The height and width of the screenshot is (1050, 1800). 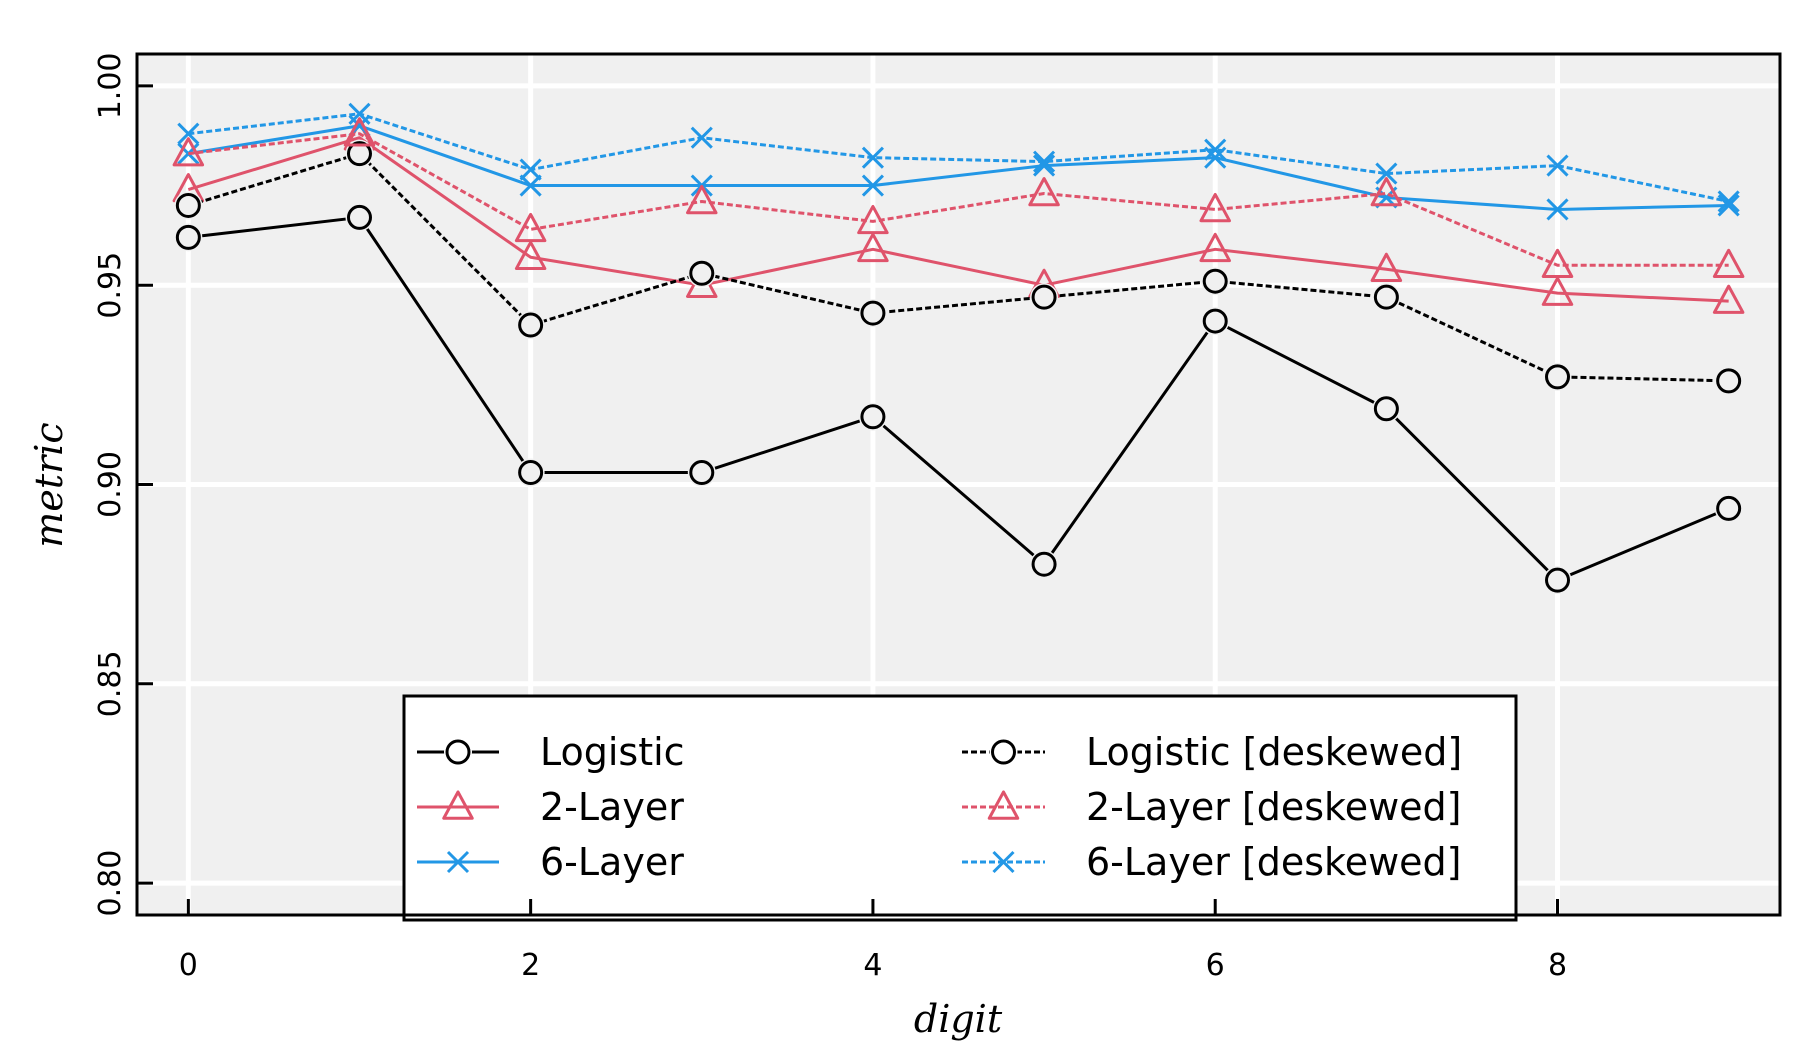 What do you see at coordinates (612, 752) in the screenshot?
I see `legend-label-0: Logistic` at bounding box center [612, 752].